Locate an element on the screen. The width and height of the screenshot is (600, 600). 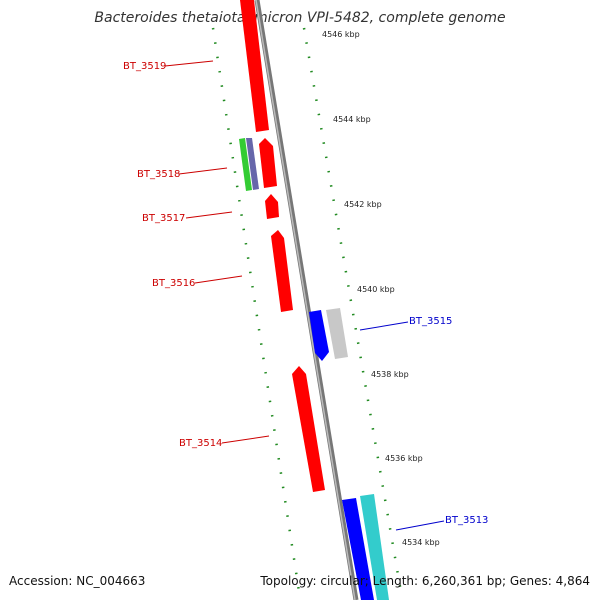
gene-bt3516 is located at coordinates (282, 271).